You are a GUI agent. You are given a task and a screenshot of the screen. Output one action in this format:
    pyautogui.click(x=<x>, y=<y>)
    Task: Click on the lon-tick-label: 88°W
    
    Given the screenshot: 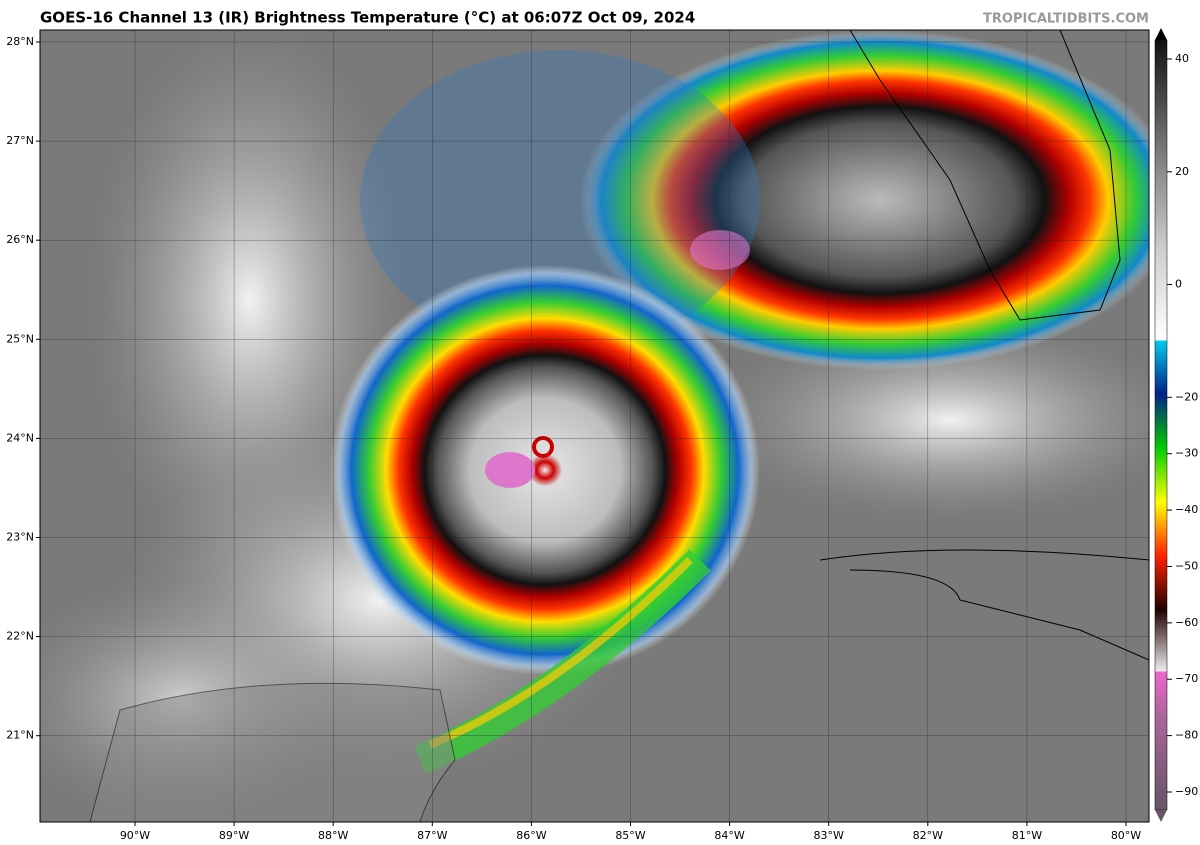 What is the action you would take?
    pyautogui.click(x=333, y=835)
    